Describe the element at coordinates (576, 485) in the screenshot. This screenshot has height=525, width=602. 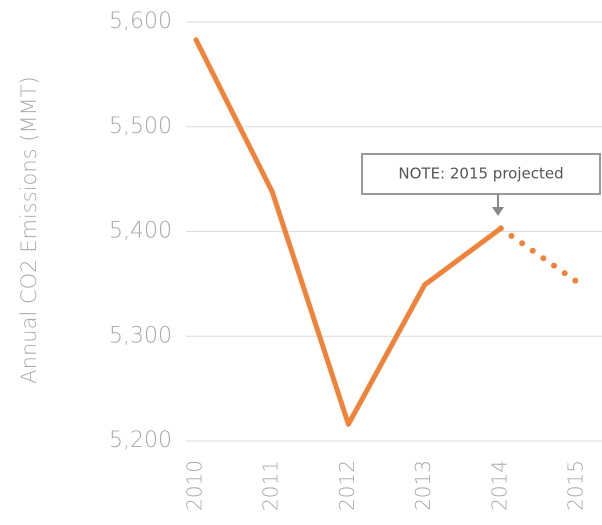
I see `x-tick-label: 2015` at that location.